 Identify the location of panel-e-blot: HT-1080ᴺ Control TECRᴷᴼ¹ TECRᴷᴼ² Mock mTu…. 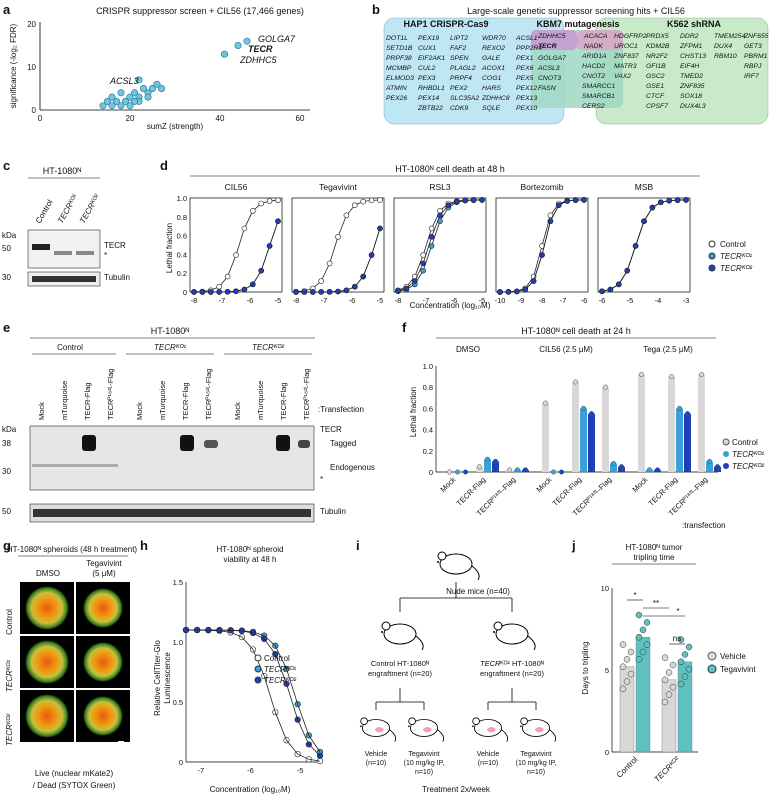
(188, 424).